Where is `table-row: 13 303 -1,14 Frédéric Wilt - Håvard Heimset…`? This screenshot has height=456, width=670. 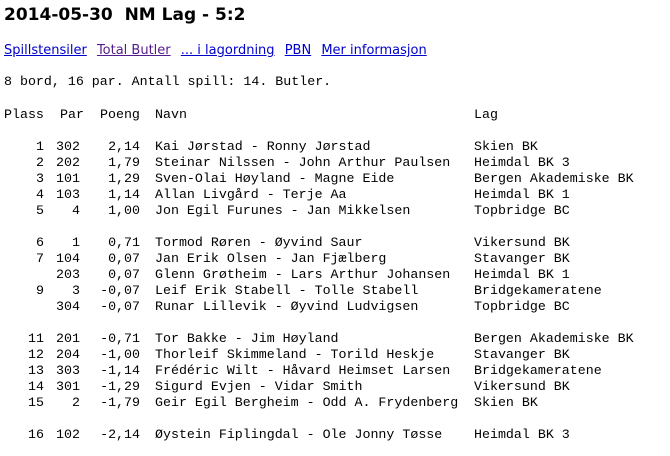
table-row: 13 303 -1,14 Frédéric Wilt - Håvard Heimset… is located at coordinates (335, 371).